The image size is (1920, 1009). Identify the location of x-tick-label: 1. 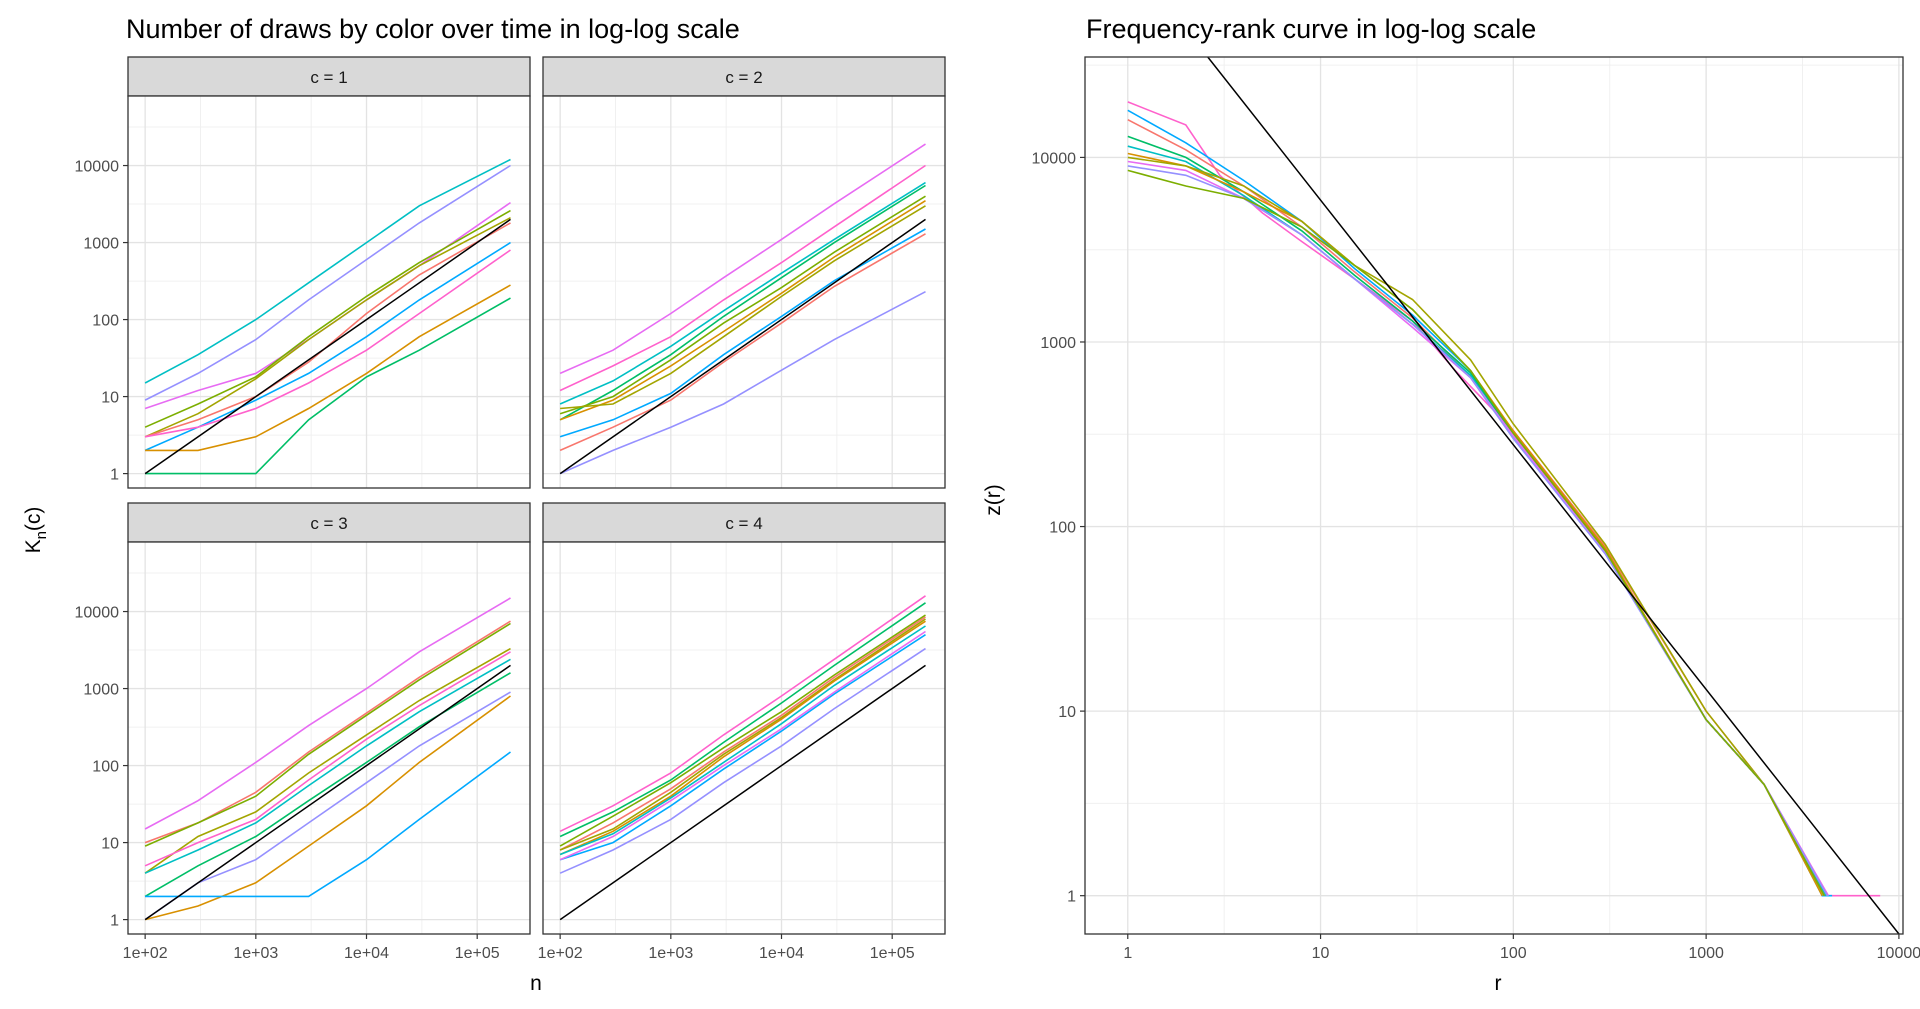
(1127, 953).